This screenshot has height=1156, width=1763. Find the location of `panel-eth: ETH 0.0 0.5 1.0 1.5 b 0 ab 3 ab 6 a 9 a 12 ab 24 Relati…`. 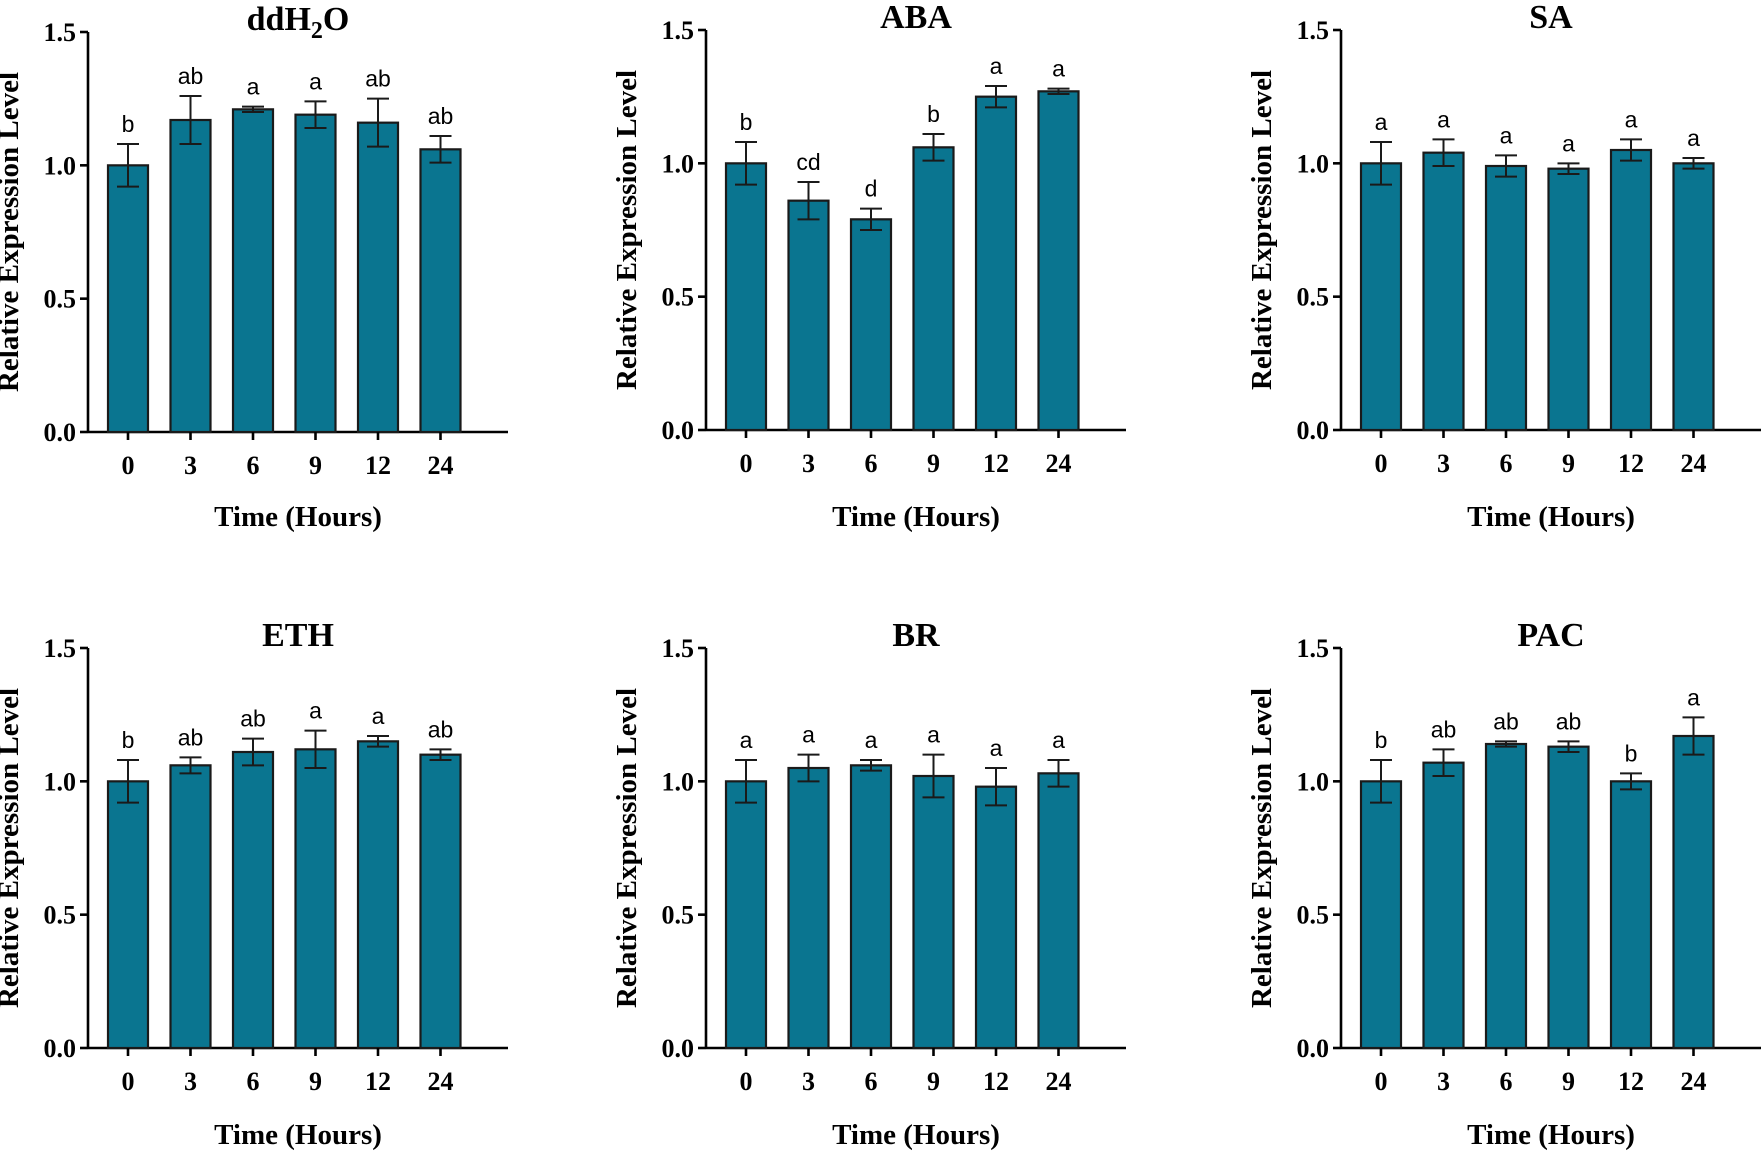

panel-eth: ETH 0.0 0.5 1.0 1.5 b 0 ab 3 ab 6 a 9 a 12 ab 24 Relati… is located at coordinates (254, 884).